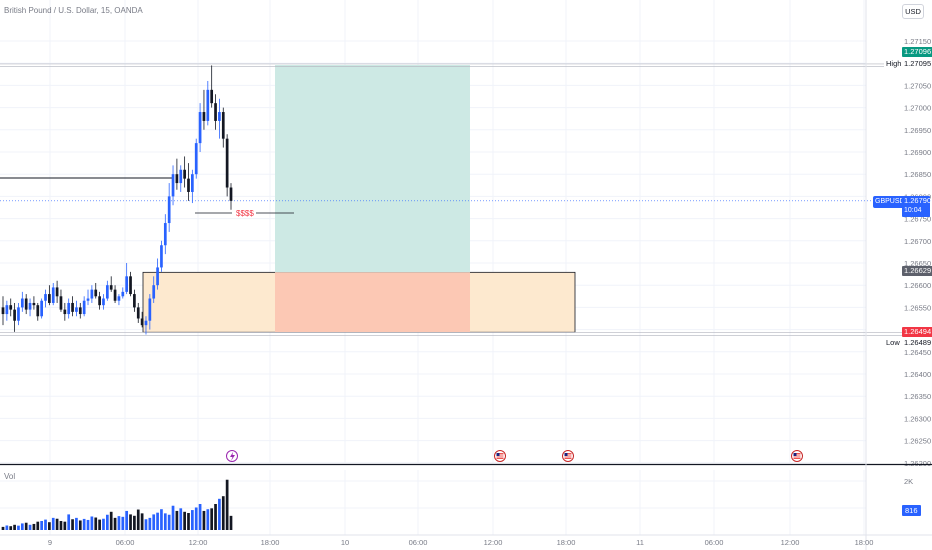 The image size is (932, 550). I want to click on price-tick-label: 1.27150, so click(917, 41).